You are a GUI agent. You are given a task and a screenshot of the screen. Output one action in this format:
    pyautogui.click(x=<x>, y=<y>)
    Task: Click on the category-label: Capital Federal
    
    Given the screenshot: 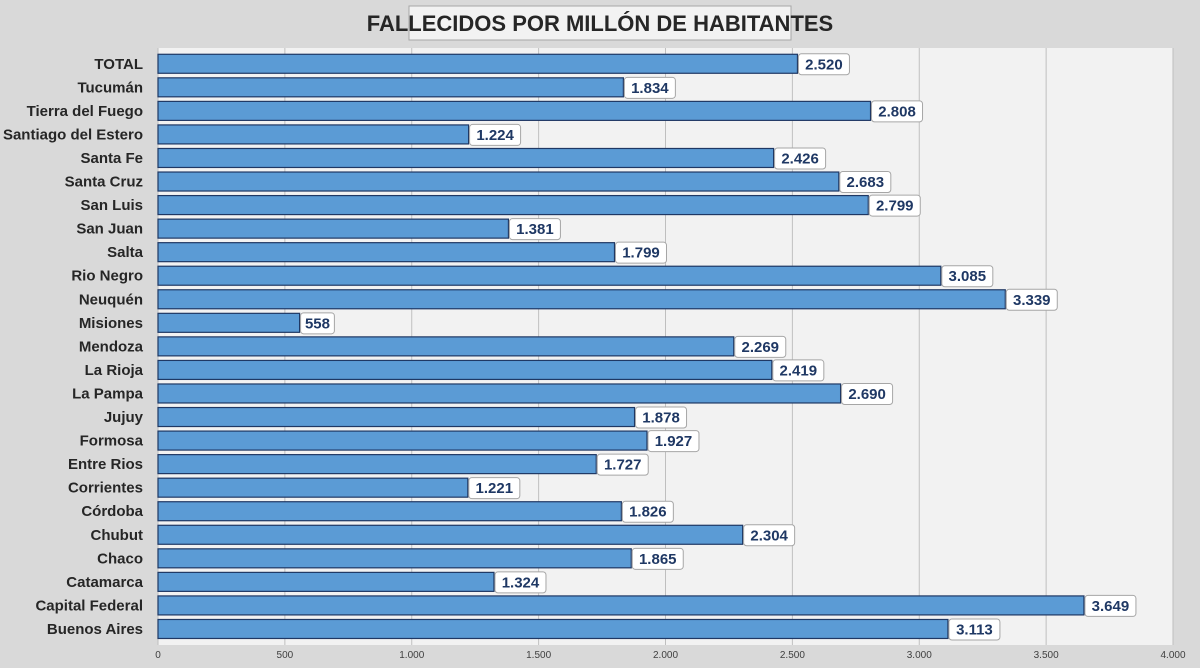 What is the action you would take?
    pyautogui.click(x=89, y=605)
    